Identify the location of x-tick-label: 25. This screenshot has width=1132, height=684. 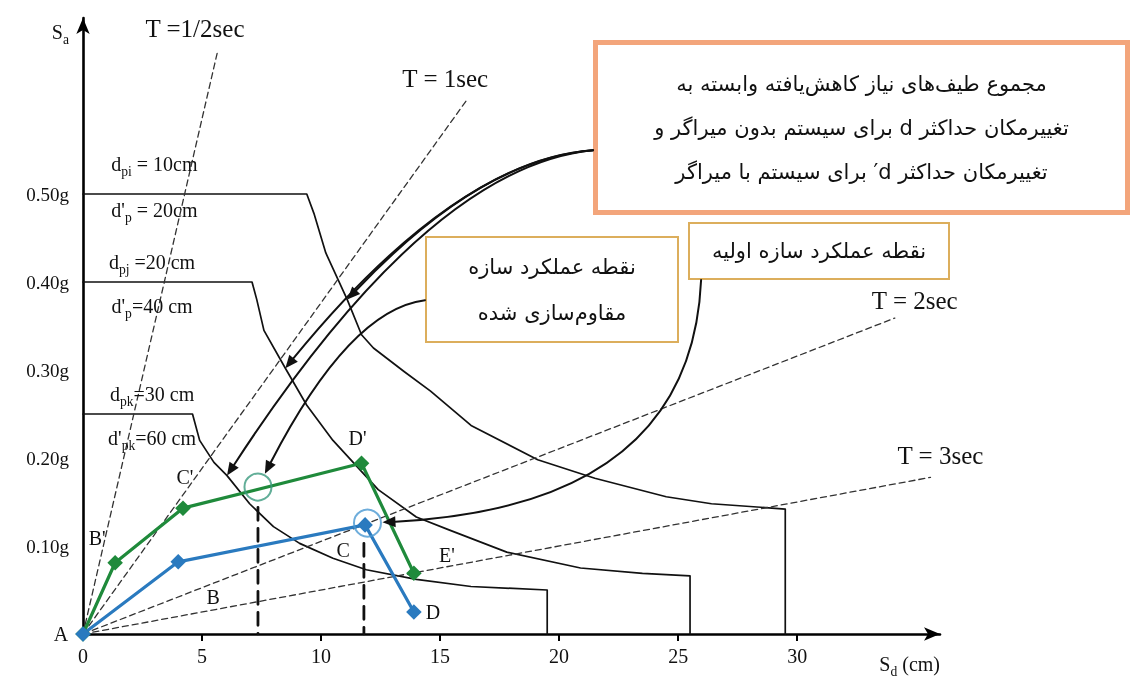
(678, 656).